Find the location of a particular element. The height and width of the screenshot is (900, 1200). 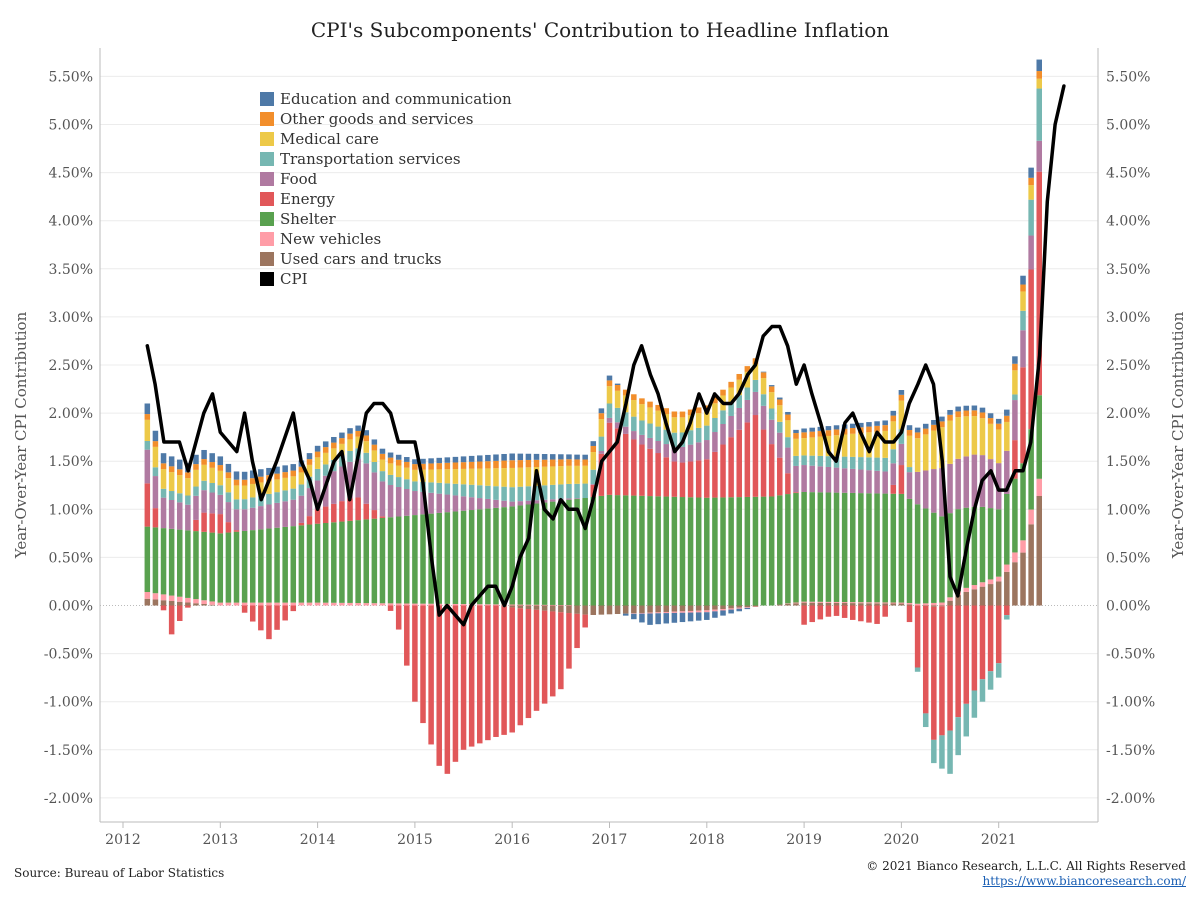

y-tick-right: 0.50% is located at coordinates (1128, 558).